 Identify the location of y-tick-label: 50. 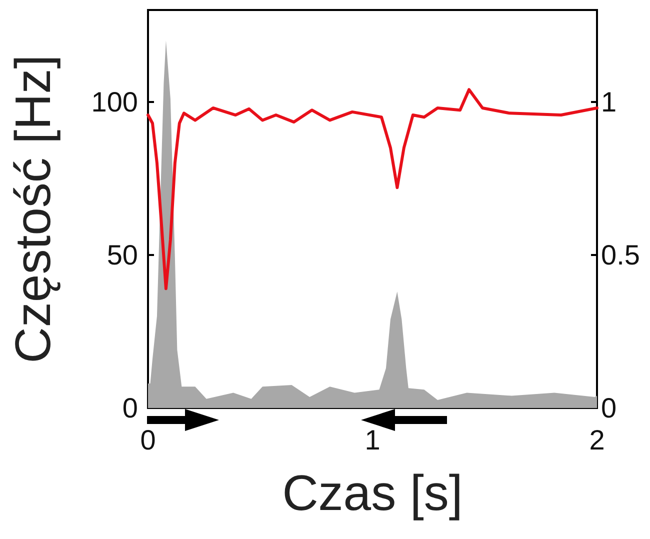
(122, 254).